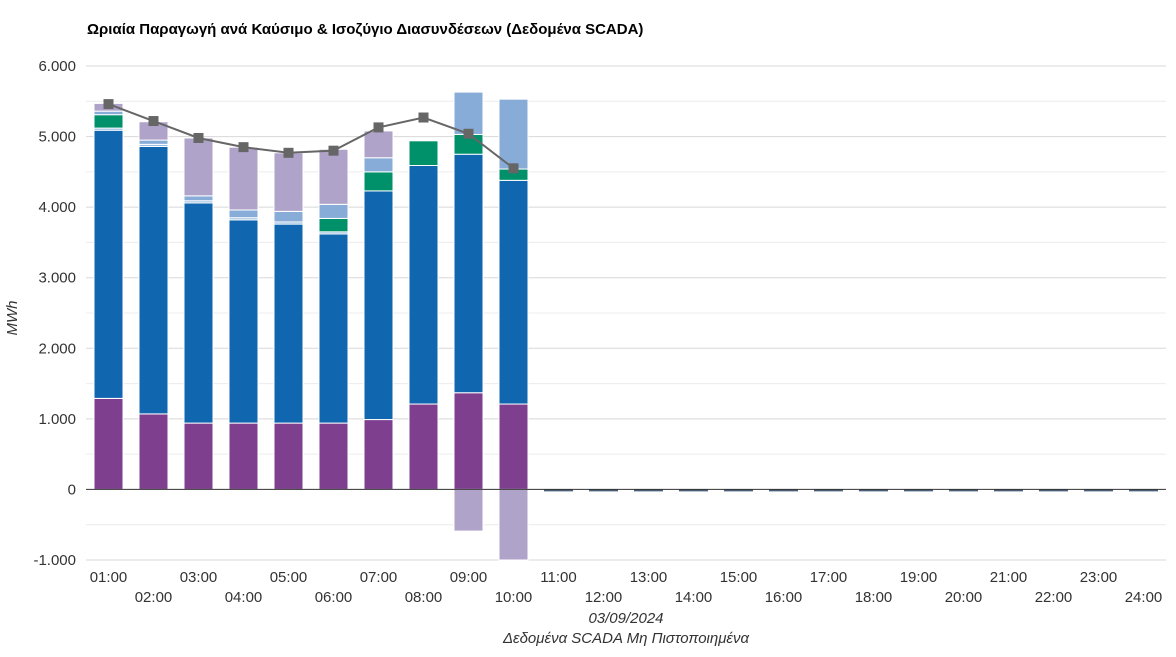 The height and width of the screenshot is (657, 1176). What do you see at coordinates (57, 419) in the screenshot?
I see `y-tick-label: 1.000` at bounding box center [57, 419].